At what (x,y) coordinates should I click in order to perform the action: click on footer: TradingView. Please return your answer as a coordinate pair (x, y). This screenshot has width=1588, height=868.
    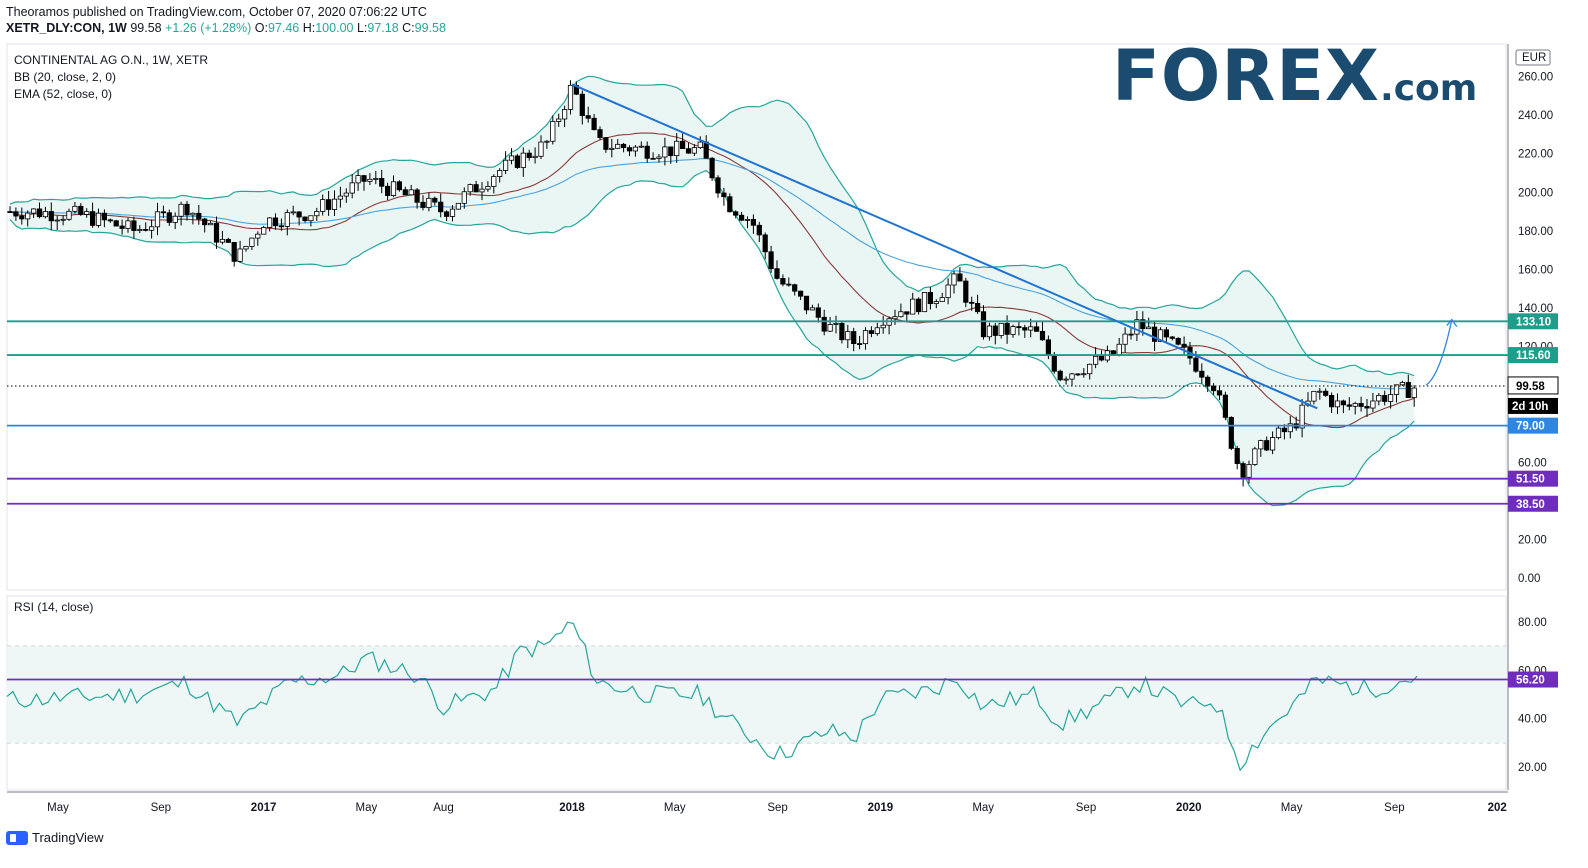
    Looking at the image, I should click on (55, 837).